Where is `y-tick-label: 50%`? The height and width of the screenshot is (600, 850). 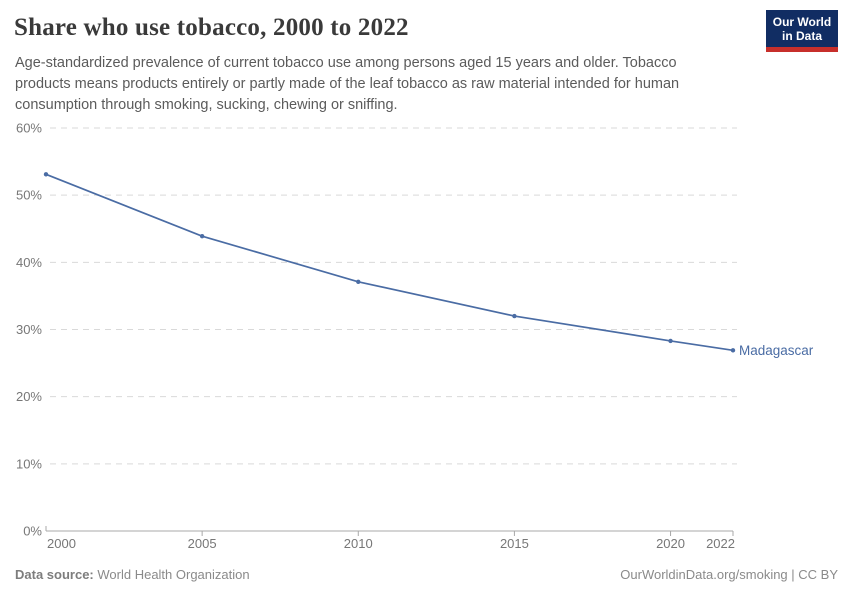
y-tick-label: 50% is located at coordinates (29, 195).